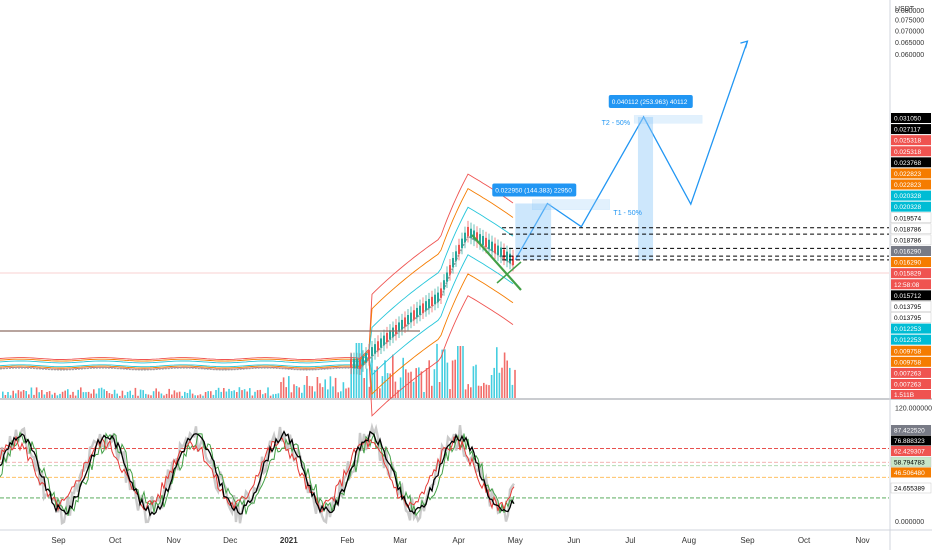 The image size is (932, 550). Describe the element at coordinates (907, 207) in the screenshot. I see `price-badge-label: 0.020328` at that location.